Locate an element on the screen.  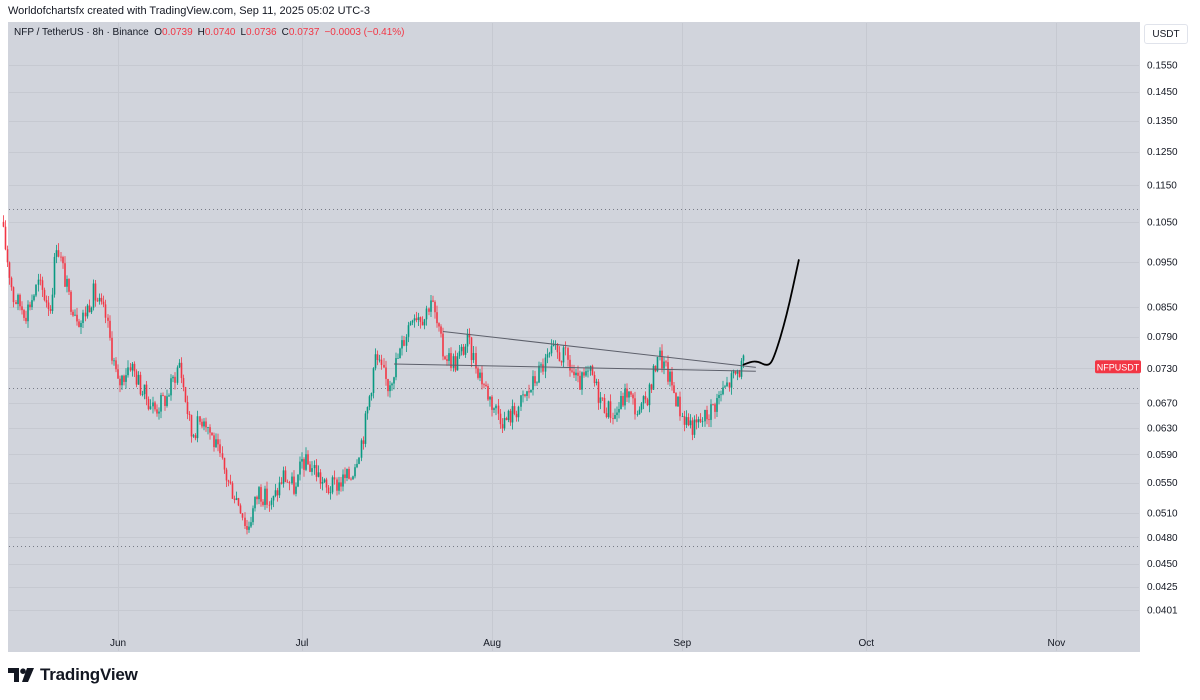
y-axis-tick-label: 0.0480 is located at coordinates (1162, 538).